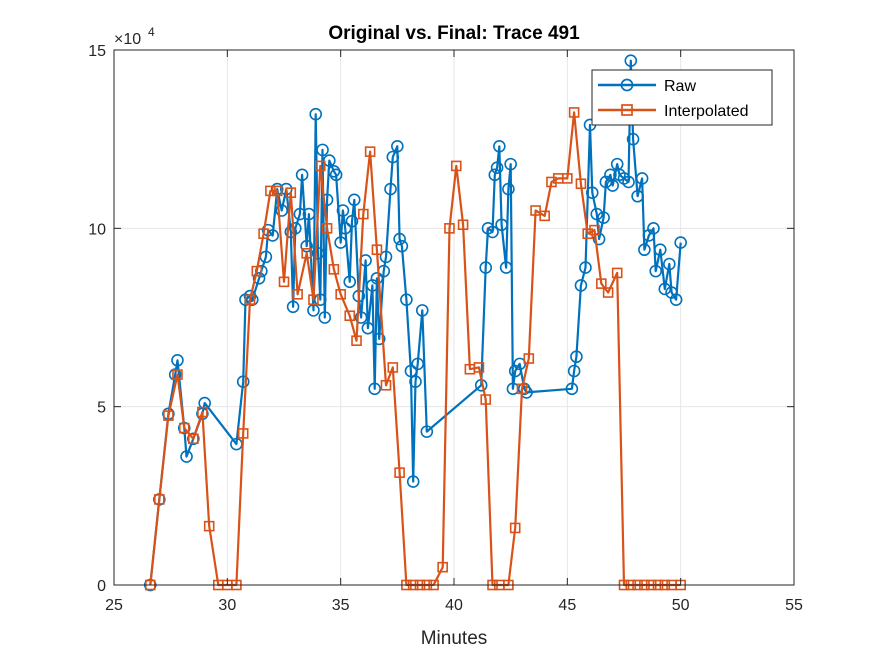 The width and height of the screenshot is (875, 656). Describe the element at coordinates (127, 39) in the screenshot. I see `y-exponent-base: ×10` at that location.